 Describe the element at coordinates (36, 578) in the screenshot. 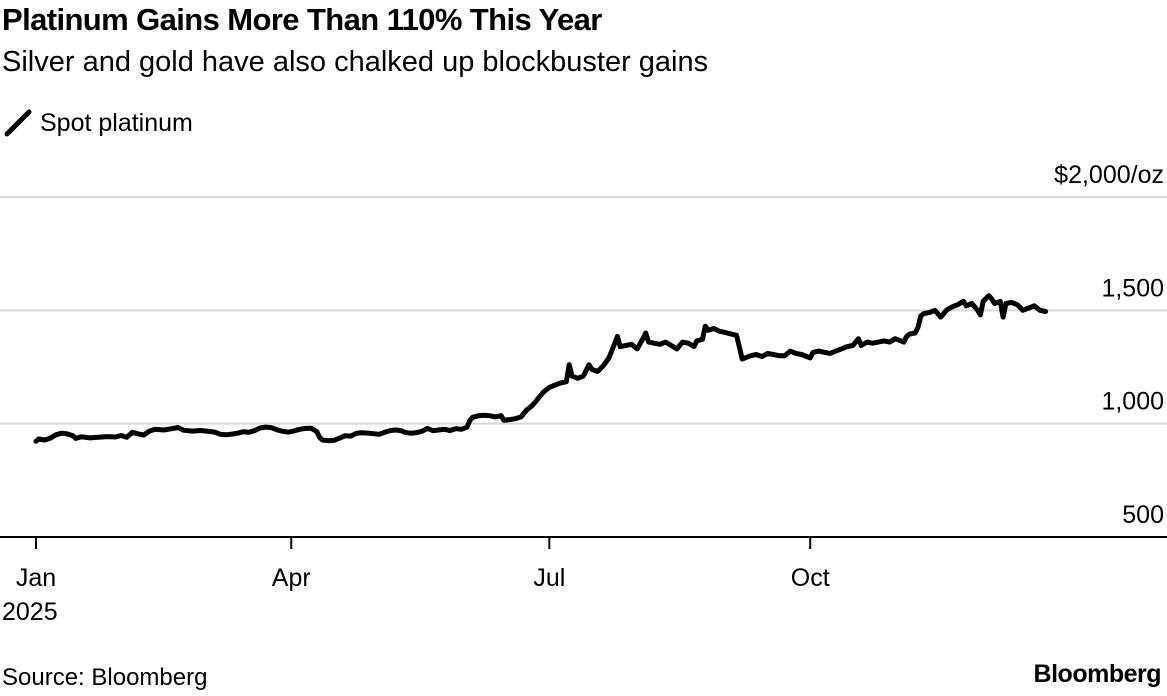

I see `x-tick-label: Jan` at that location.